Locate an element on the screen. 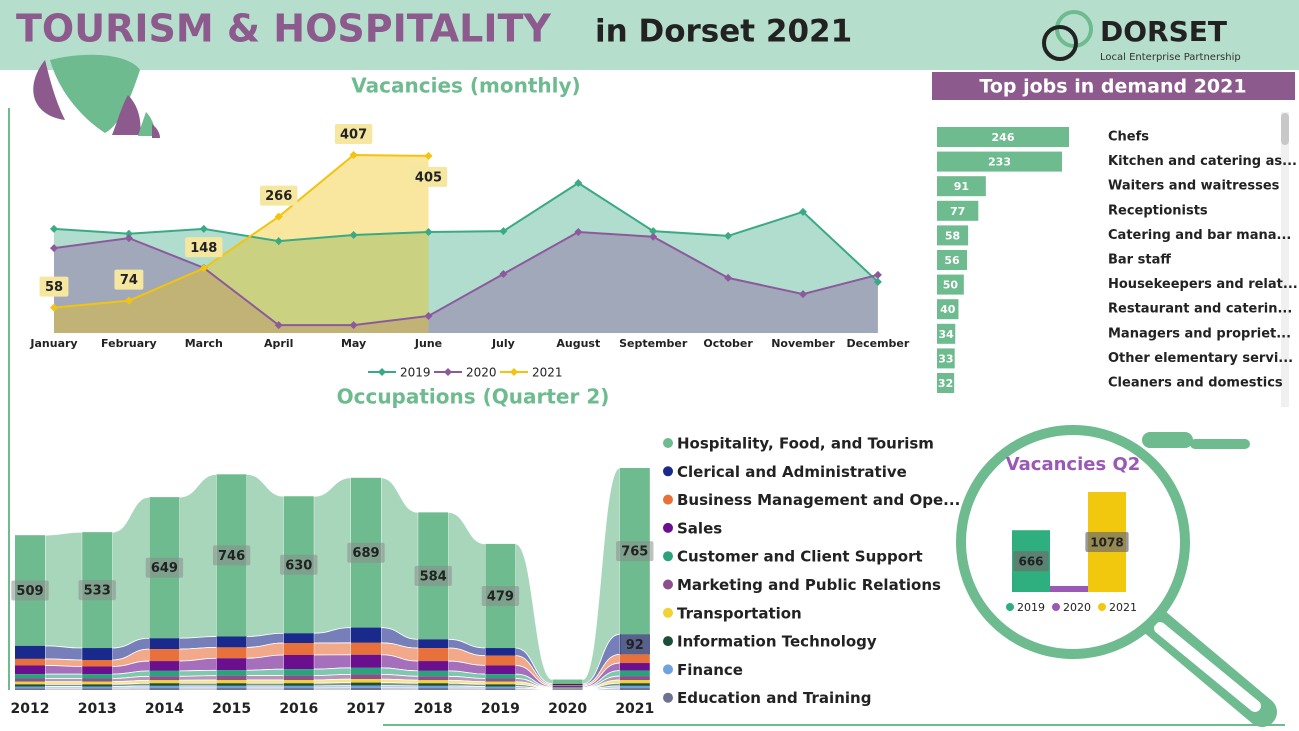 The image size is (1299, 731). bar-label: 50 is located at coordinates (951, 285).